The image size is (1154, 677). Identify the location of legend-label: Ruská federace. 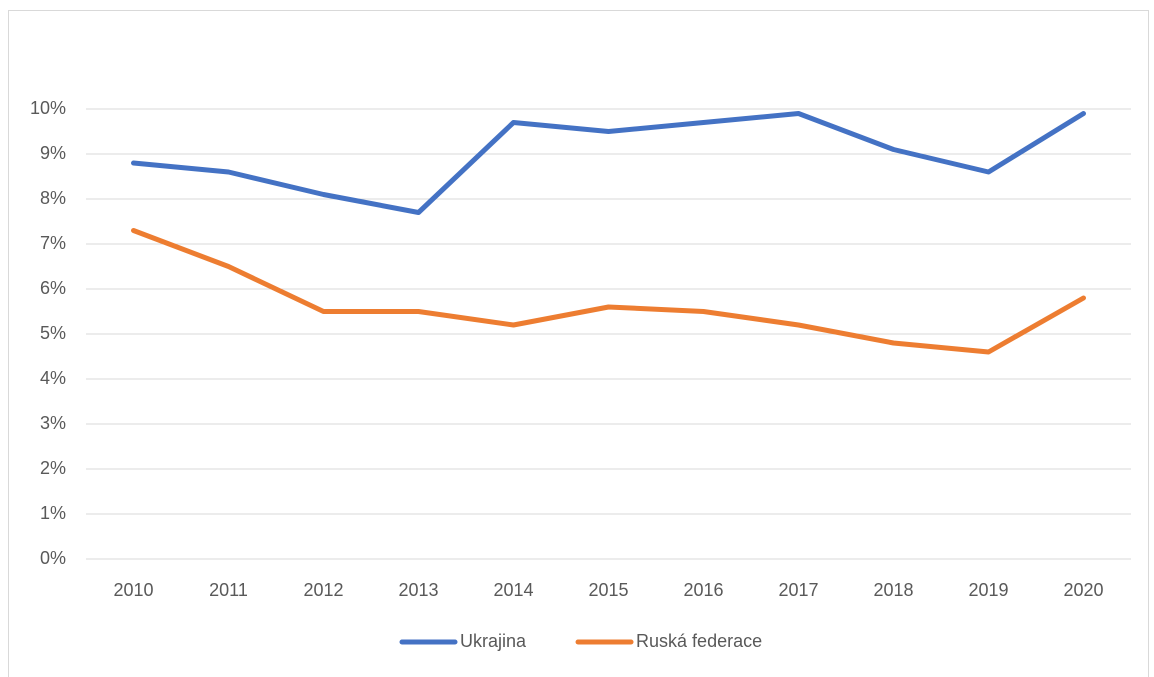
(699, 641).